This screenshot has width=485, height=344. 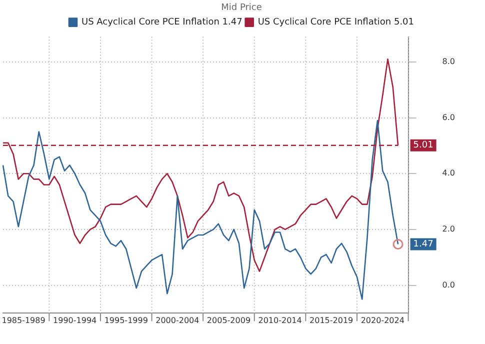 I want to click on x-tick-label: 2005-2009, so click(x=228, y=321).